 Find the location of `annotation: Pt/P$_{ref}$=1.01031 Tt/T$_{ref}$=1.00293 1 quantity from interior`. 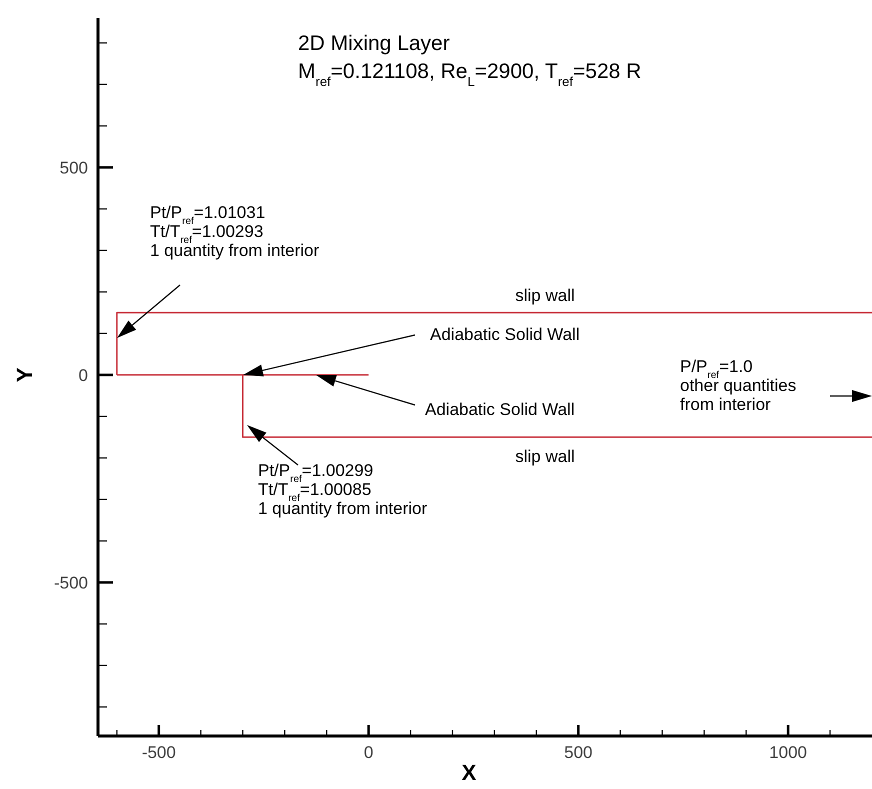

annotation: Pt/P$_{ref}$=1.01031 Tt/T$_{ref}$=1.00293 1 quantity from interior is located at coordinates (235, 231).